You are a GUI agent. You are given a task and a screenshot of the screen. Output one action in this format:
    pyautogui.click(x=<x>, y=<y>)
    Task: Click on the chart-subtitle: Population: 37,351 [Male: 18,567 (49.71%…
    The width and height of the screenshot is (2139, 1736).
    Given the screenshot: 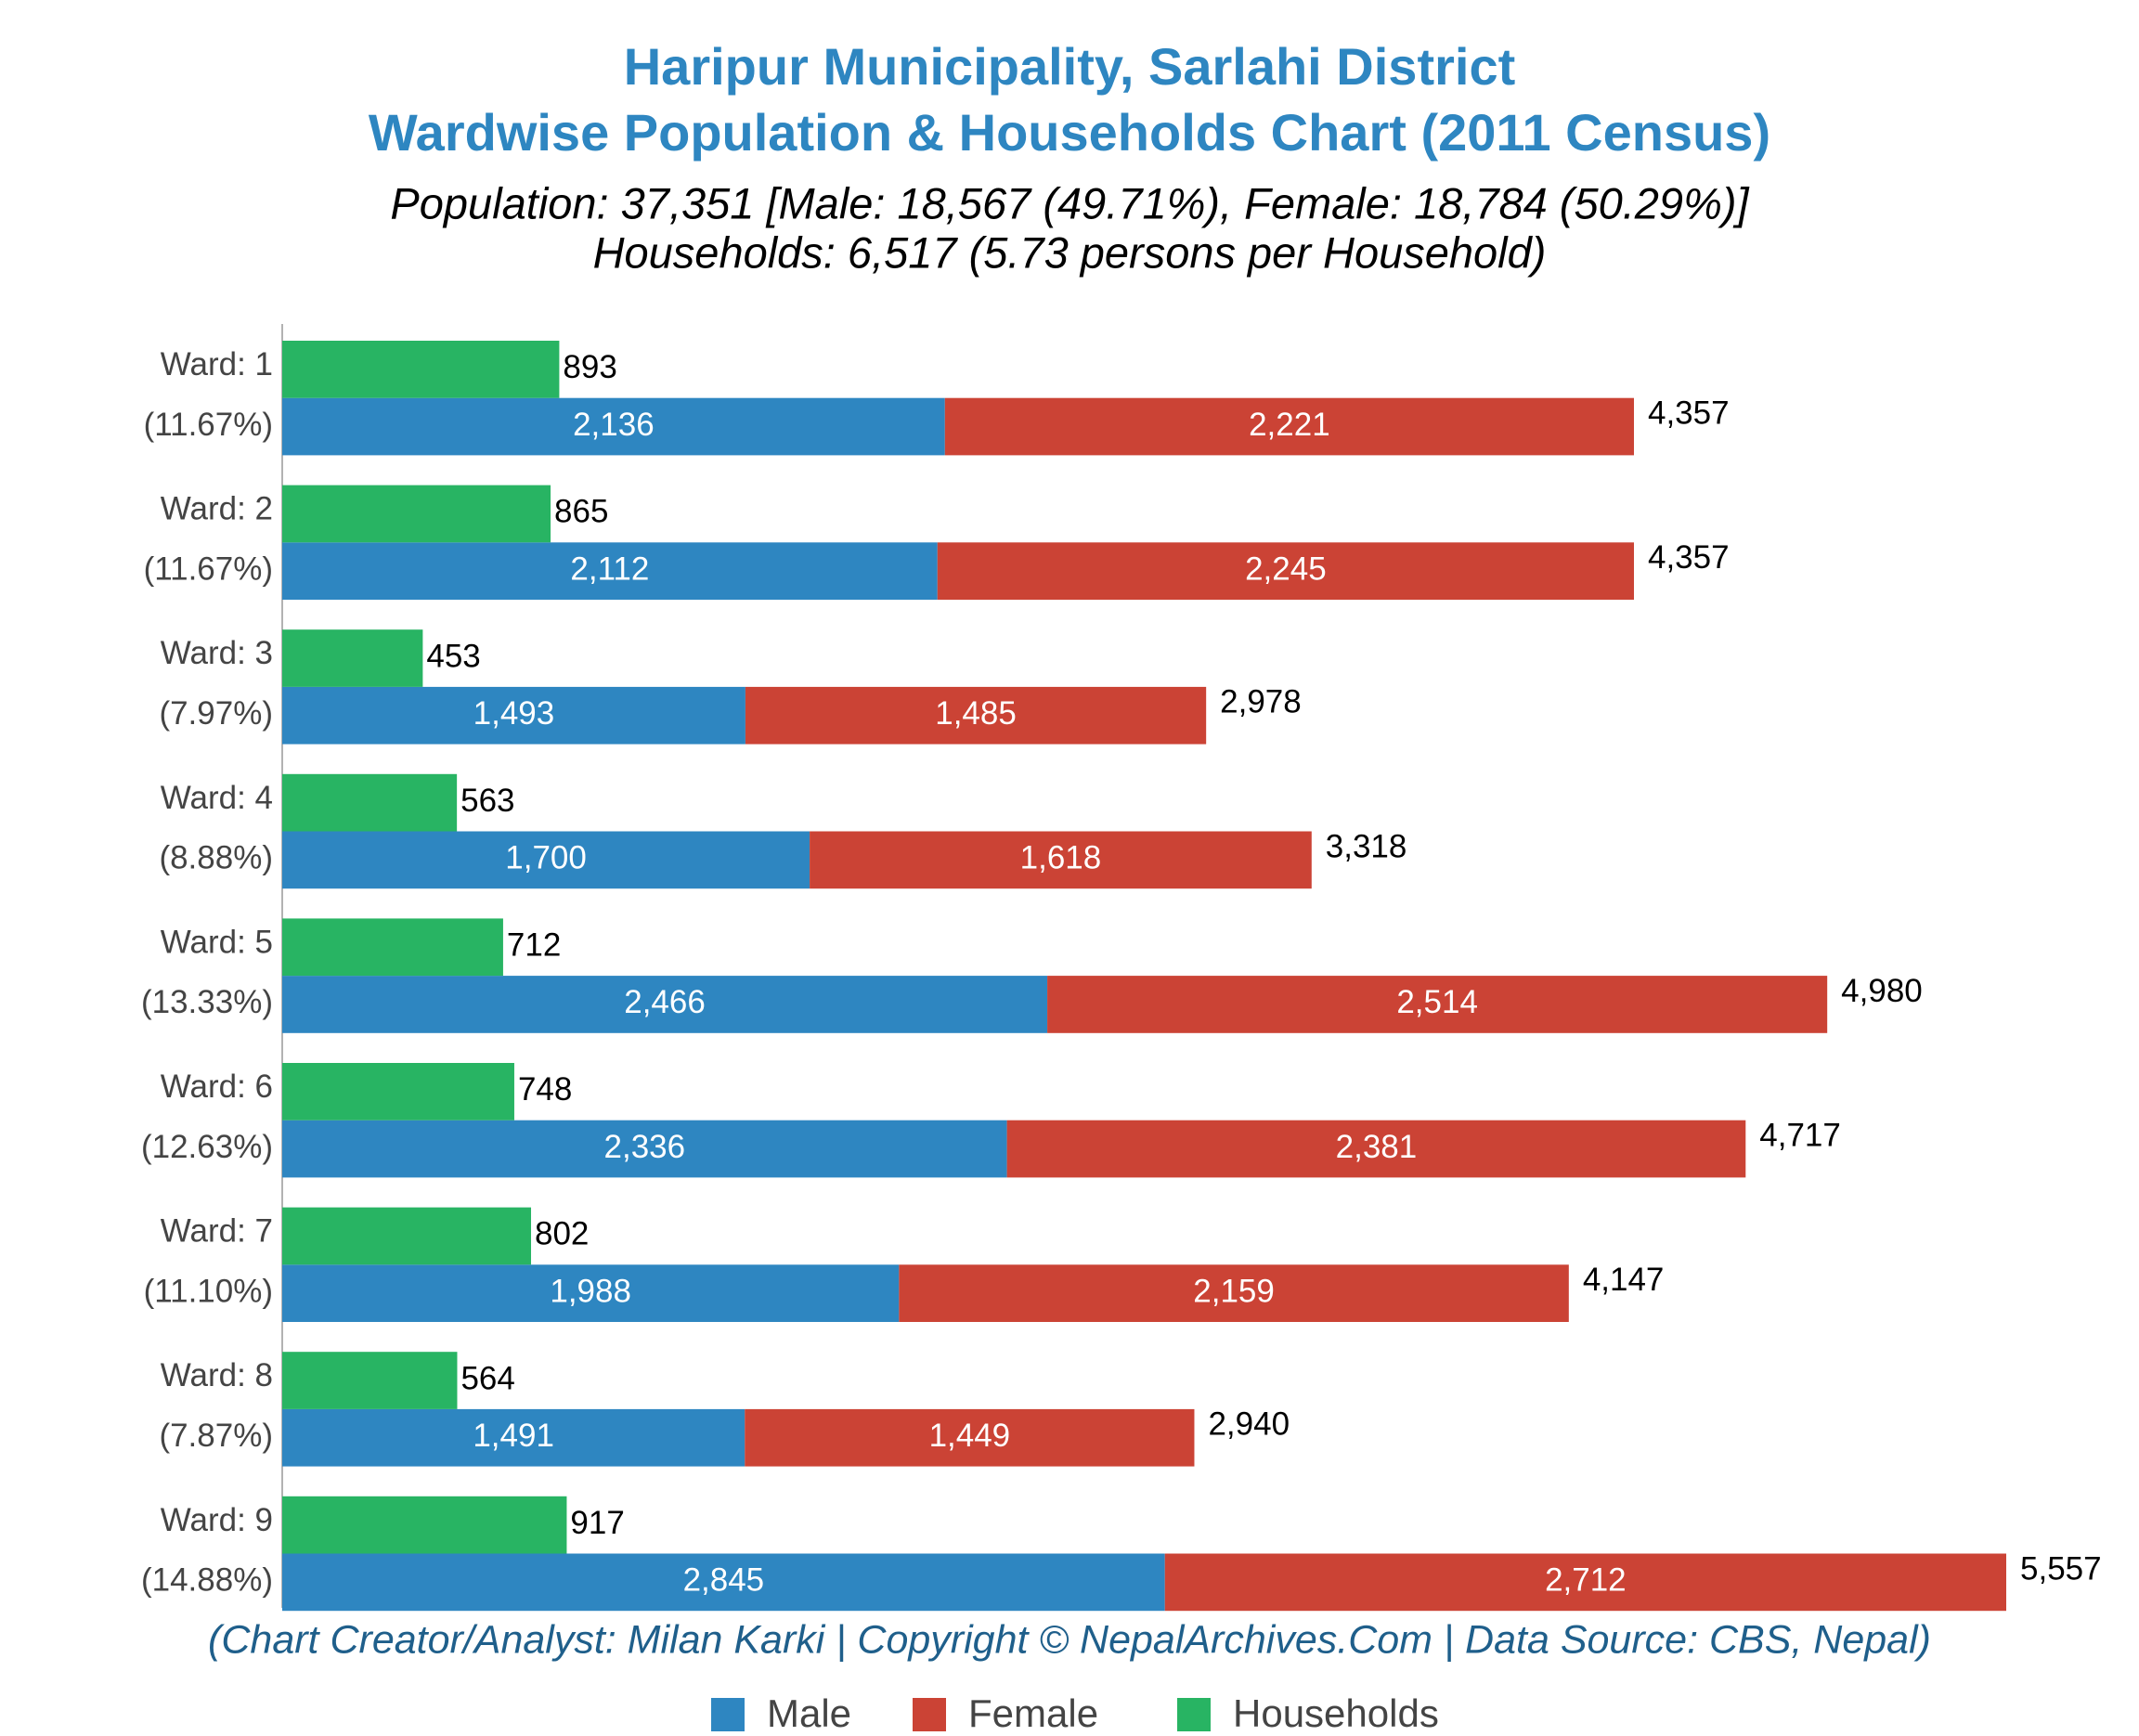 What is the action you would take?
    pyautogui.click(x=1069, y=202)
    